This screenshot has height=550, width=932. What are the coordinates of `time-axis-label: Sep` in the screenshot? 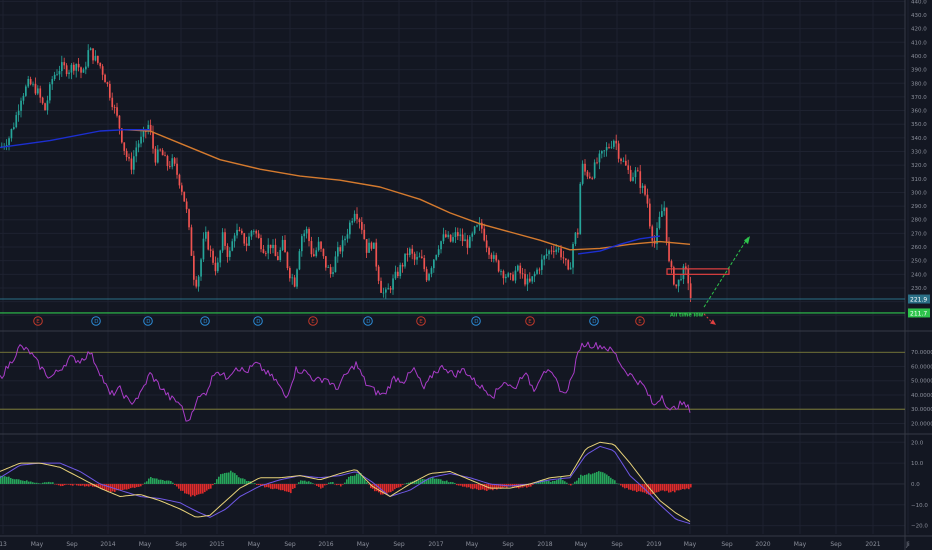 It's located at (836, 544).